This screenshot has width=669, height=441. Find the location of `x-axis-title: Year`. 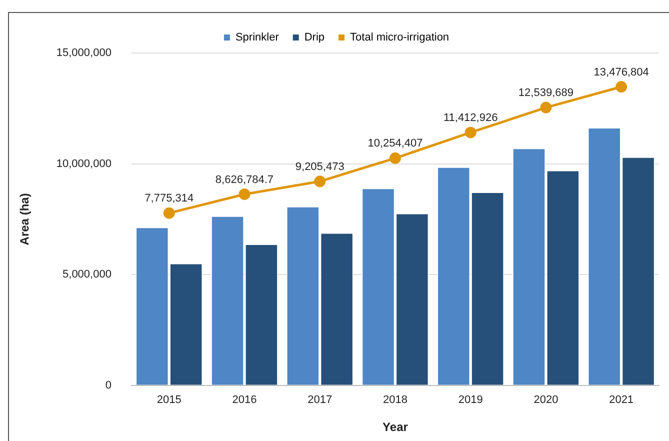

x-axis-title: Year is located at coordinates (395, 427).